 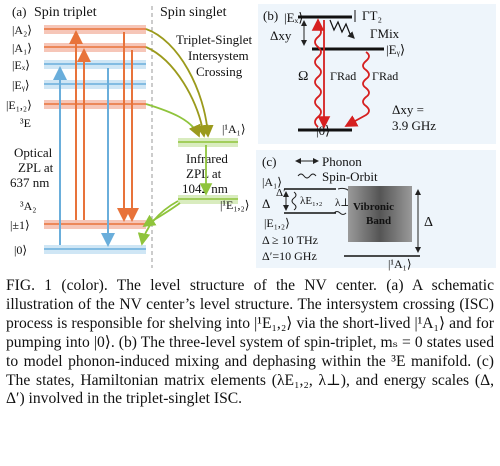 I want to click on delta-xy-value-1: Δxy =, so click(x=408, y=109).